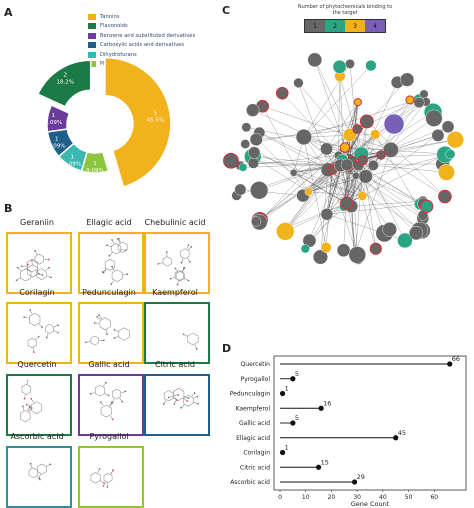 The height and width of the screenshot is (508, 474). What do you see at coordinates (361, 477) in the screenshot?
I see `value-label: 29` at bounding box center [361, 477].